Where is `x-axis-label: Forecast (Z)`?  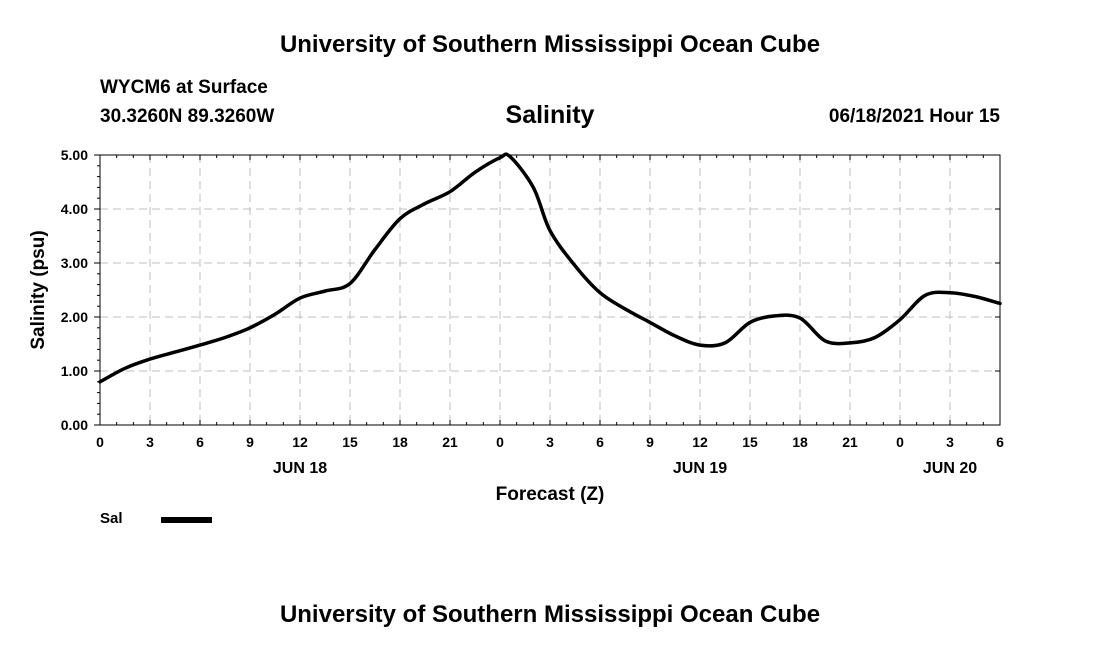
x-axis-label: Forecast (Z) is located at coordinates (550, 494).